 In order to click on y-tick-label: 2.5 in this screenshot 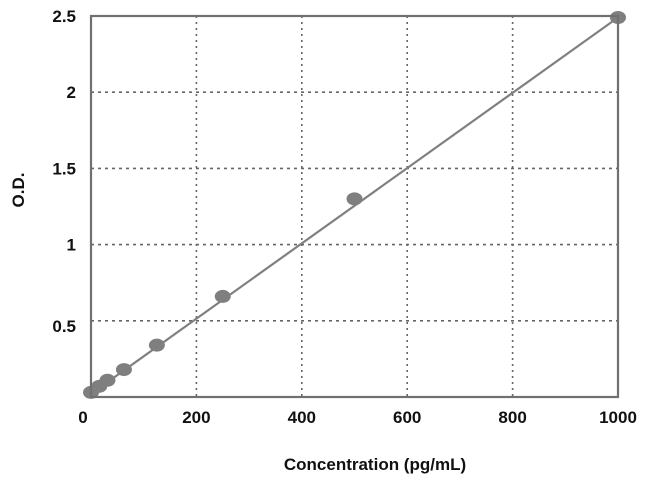, I will do `click(64, 16)`.